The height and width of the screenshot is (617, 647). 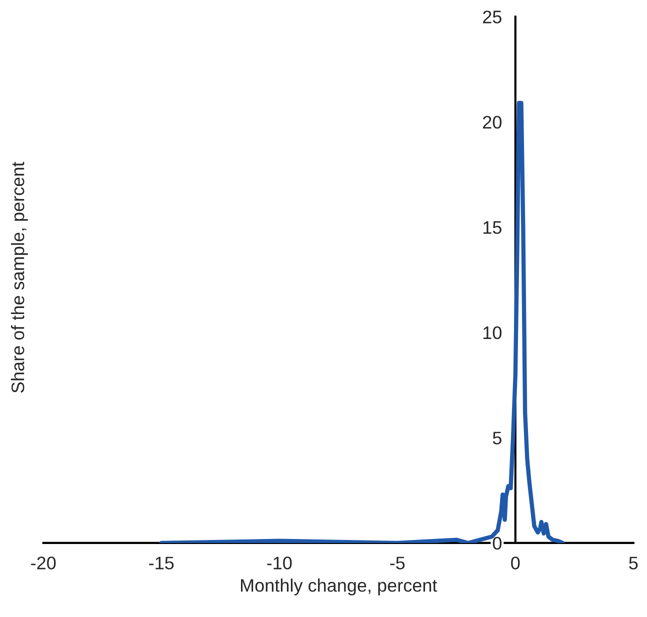 I want to click on y-tick-label: 25, so click(x=492, y=17).